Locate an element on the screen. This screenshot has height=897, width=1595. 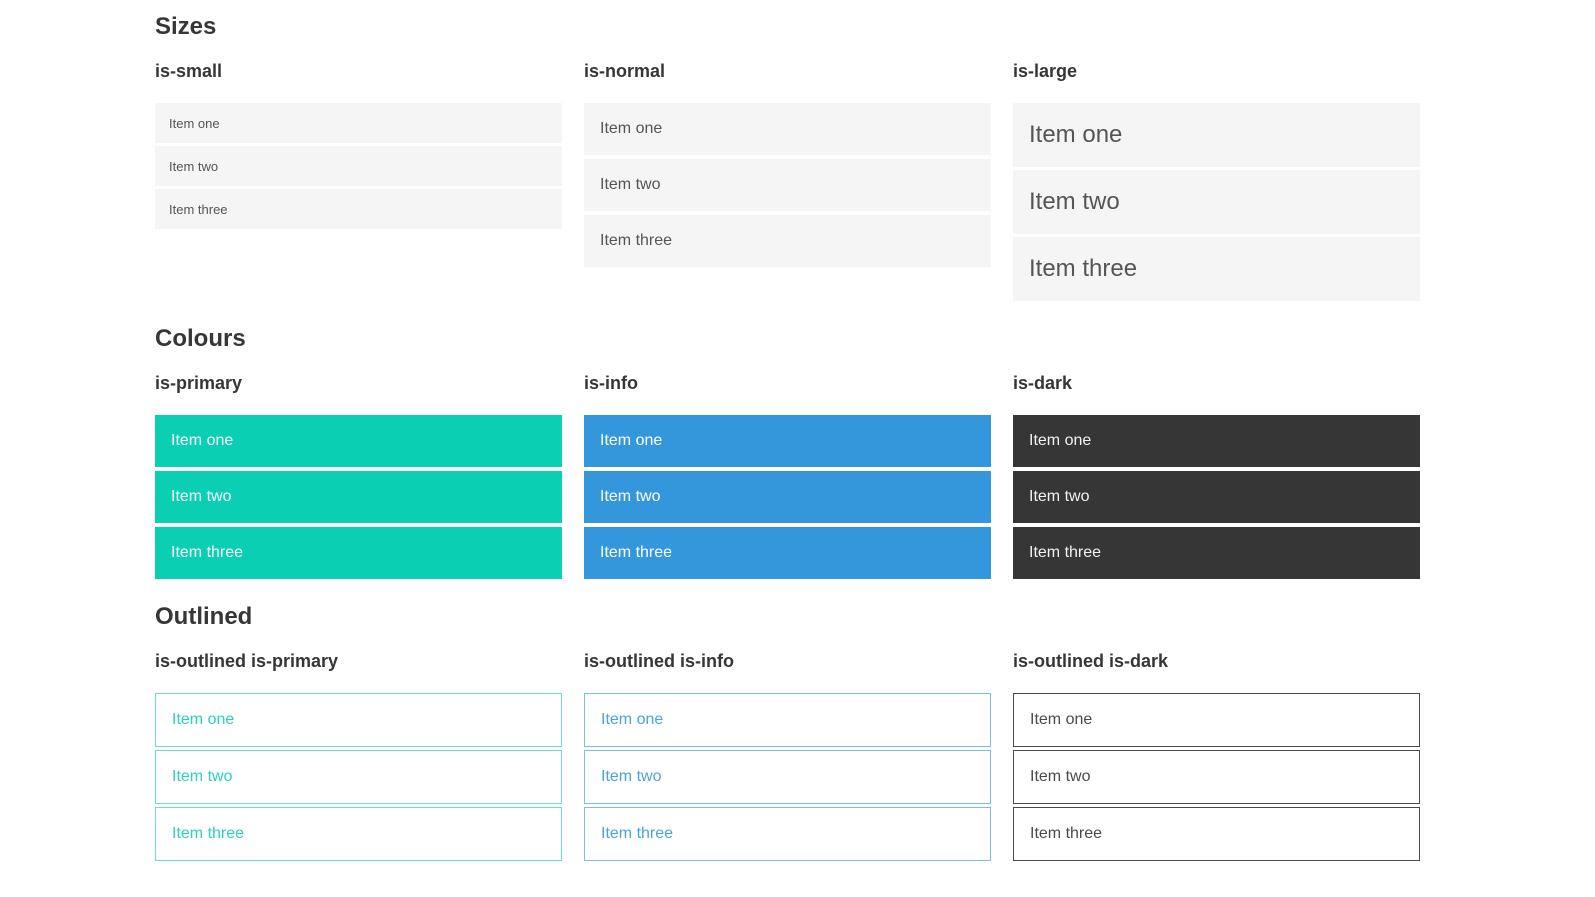
group-label-is-small: is-small is located at coordinates (189, 71).